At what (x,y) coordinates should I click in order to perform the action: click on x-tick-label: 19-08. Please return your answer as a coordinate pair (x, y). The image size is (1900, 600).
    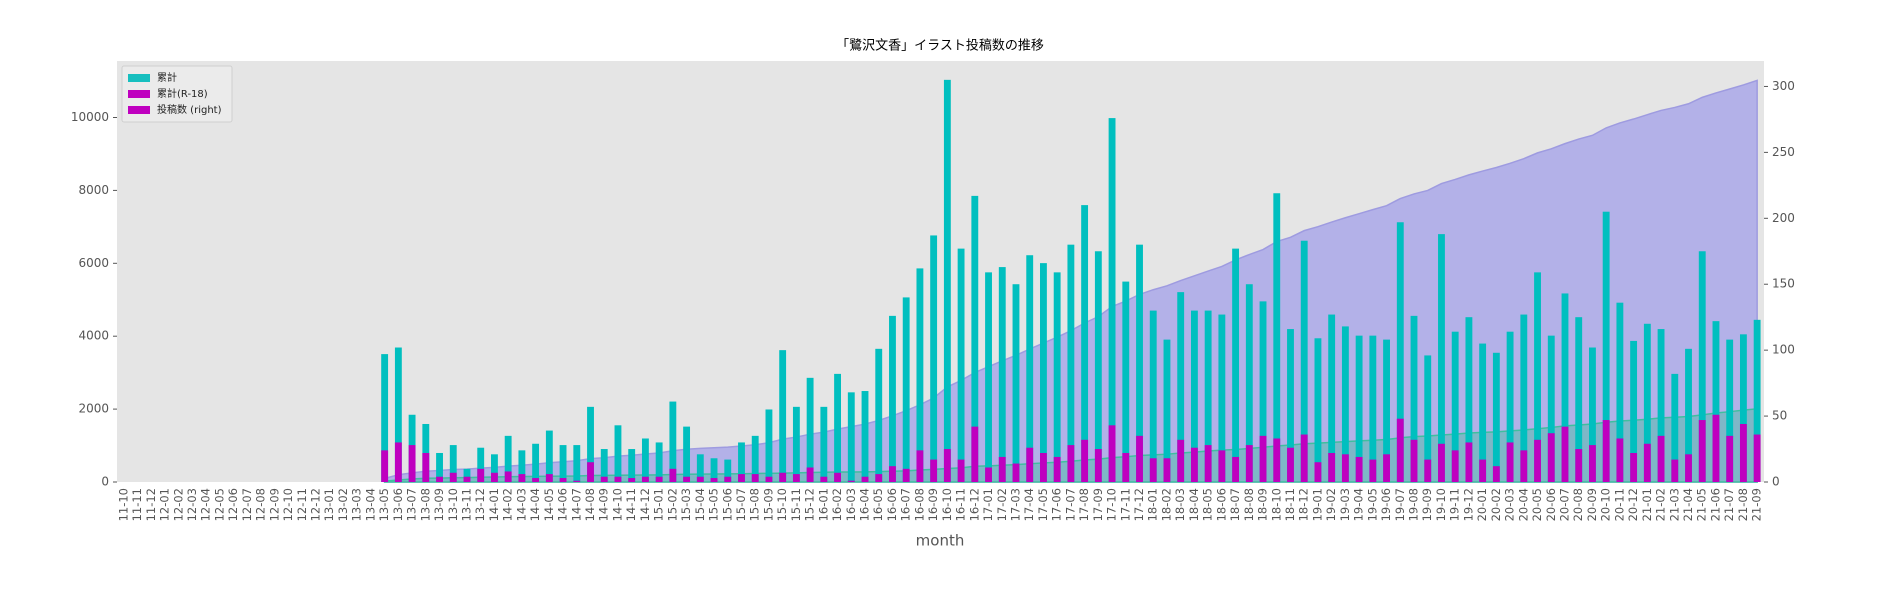
    Looking at the image, I should click on (1414, 504).